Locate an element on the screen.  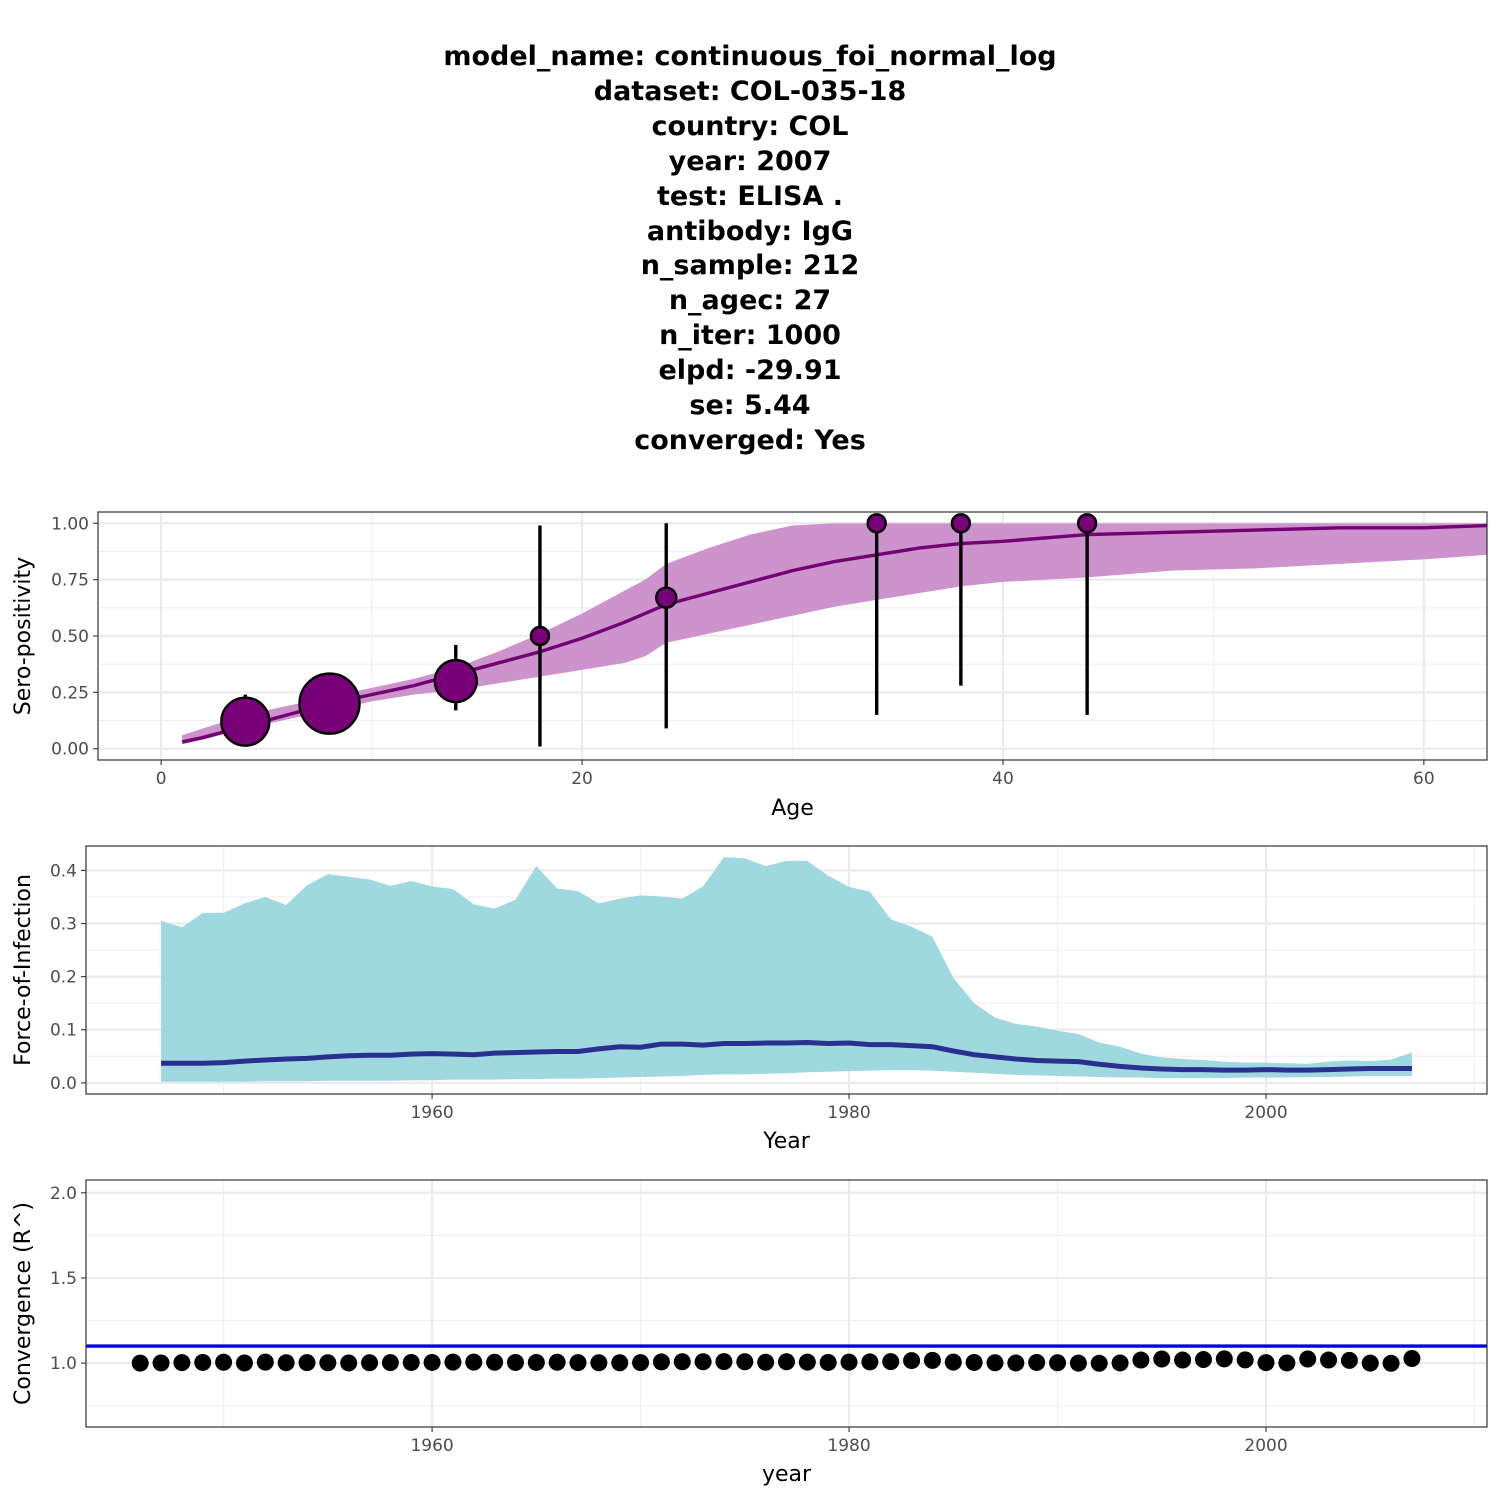
y-tick-label: 0.50 is located at coordinates (70, 637).